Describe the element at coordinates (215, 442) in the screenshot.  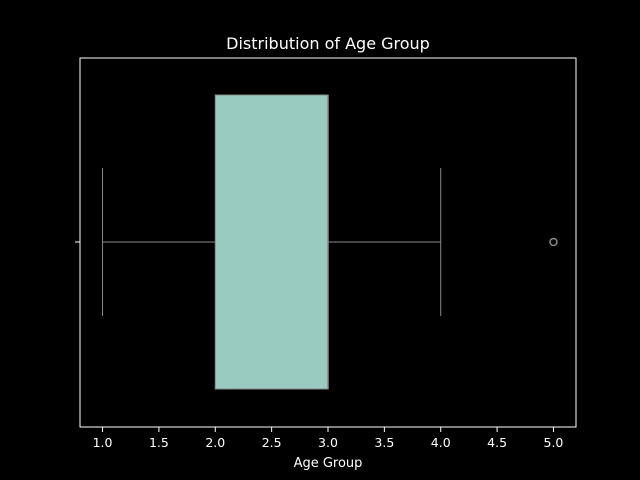
I see `x-tick-label: 2.0` at that location.